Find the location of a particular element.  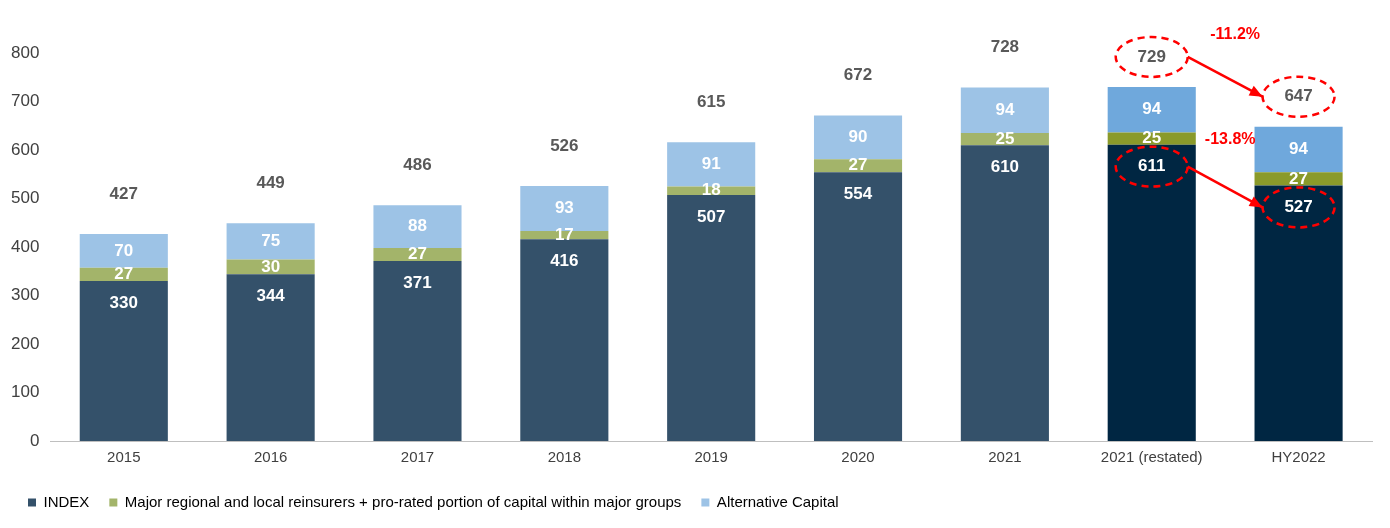

y-tick-label: 400 is located at coordinates (25, 246).